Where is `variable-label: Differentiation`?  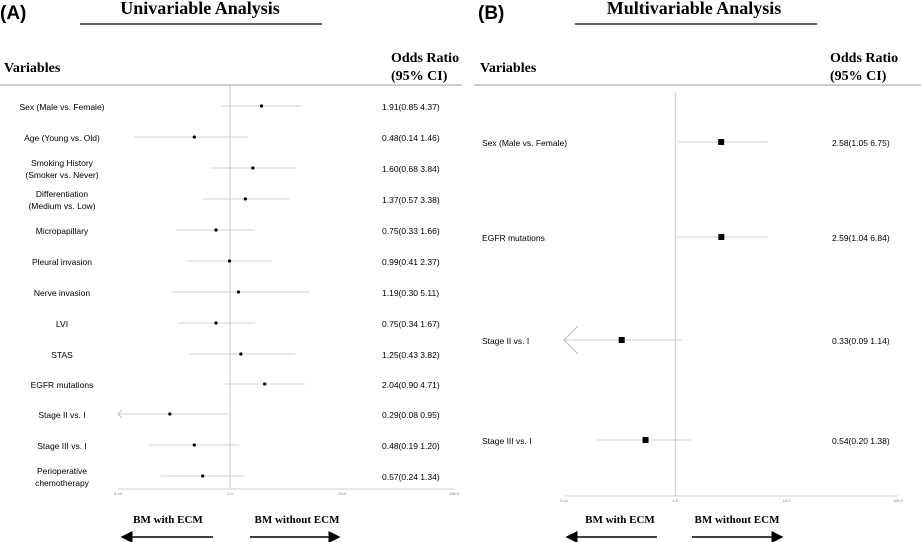
variable-label: Differentiation is located at coordinates (62, 194).